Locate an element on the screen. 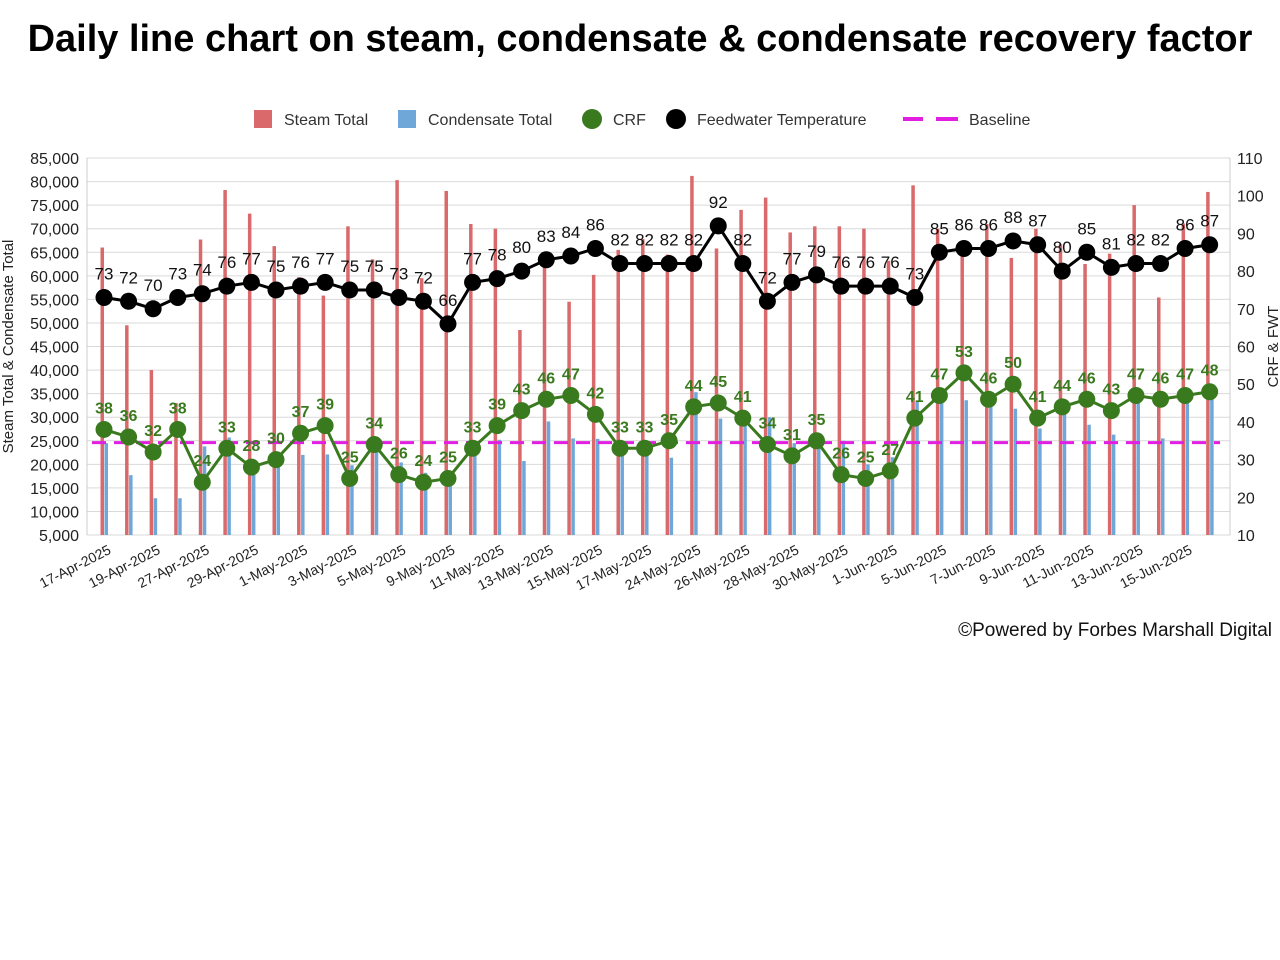 Image resolution: width=1280 pixels, height=960 pixels. y-left-tick-label: 10,000 is located at coordinates (54, 512).